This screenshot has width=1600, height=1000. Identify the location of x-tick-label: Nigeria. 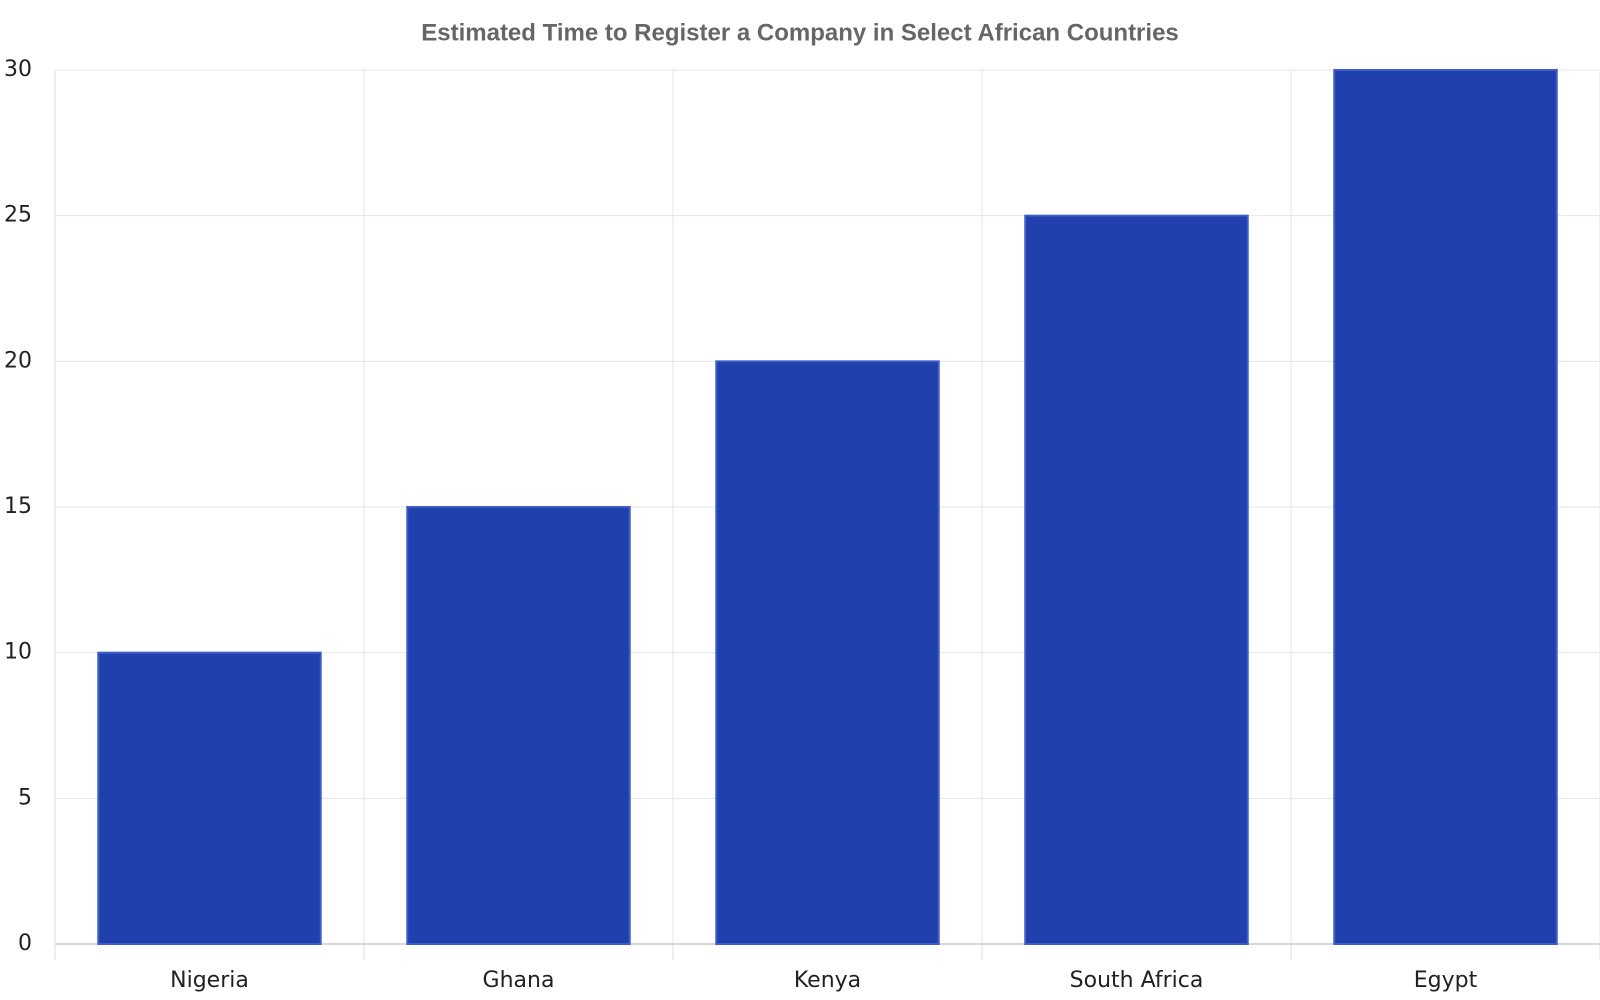
(209, 980).